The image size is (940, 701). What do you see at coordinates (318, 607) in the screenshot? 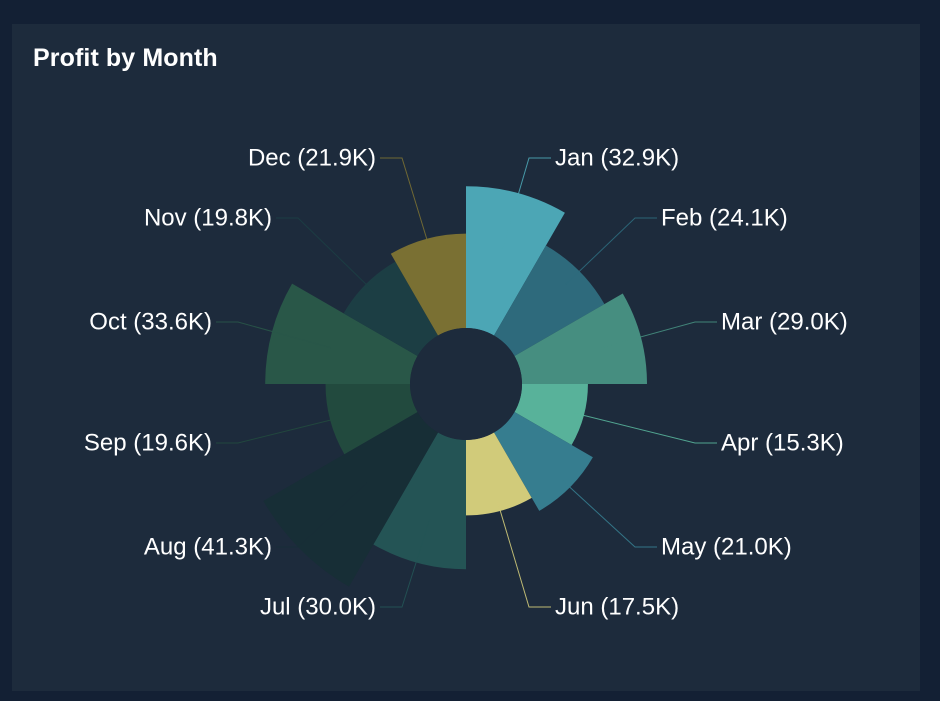
I see `label-jul: Jul (30.0K)` at bounding box center [318, 607].